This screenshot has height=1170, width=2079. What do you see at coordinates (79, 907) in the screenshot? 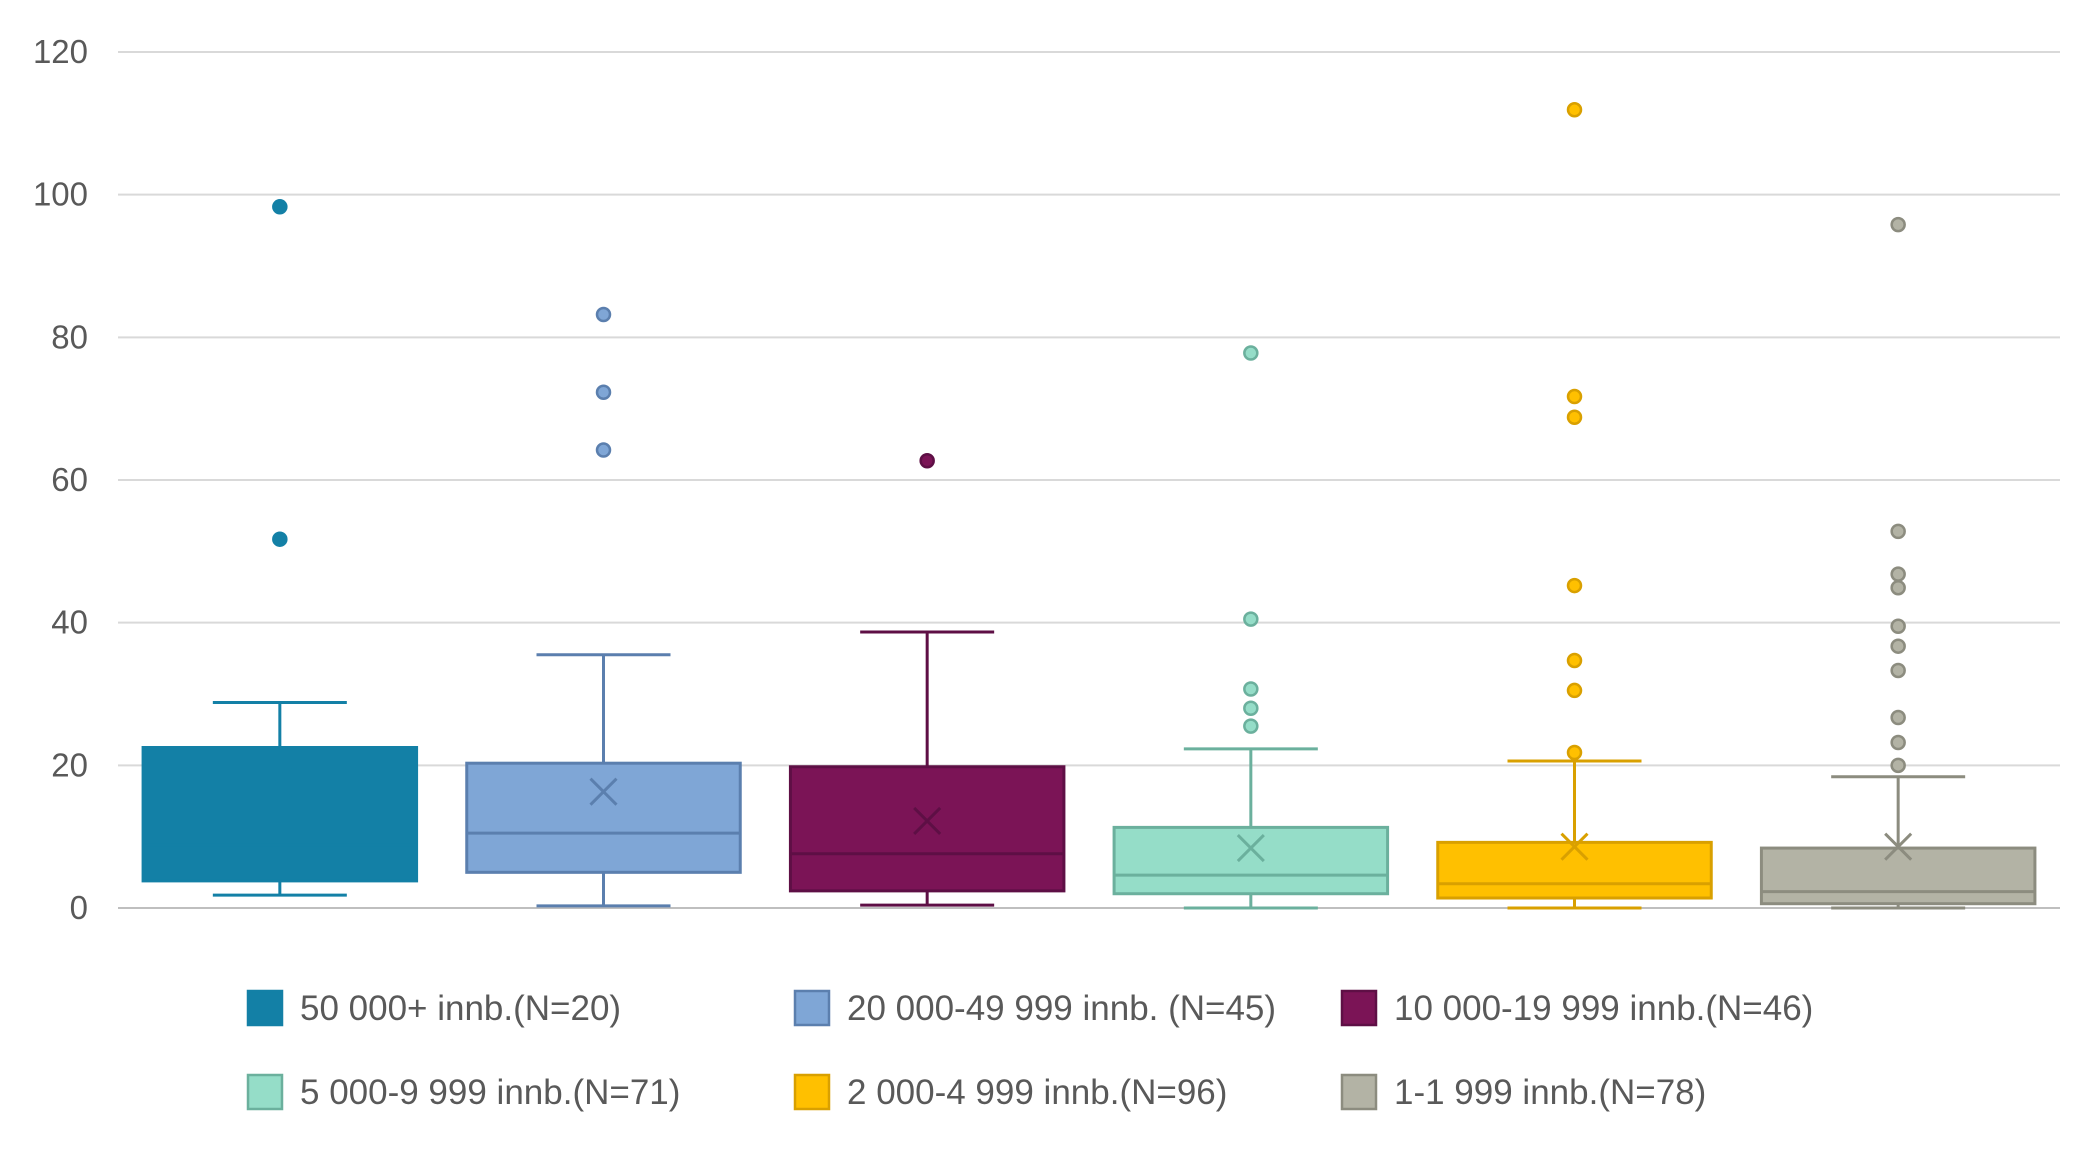
I see `y-tick-label: 0` at bounding box center [79, 907].